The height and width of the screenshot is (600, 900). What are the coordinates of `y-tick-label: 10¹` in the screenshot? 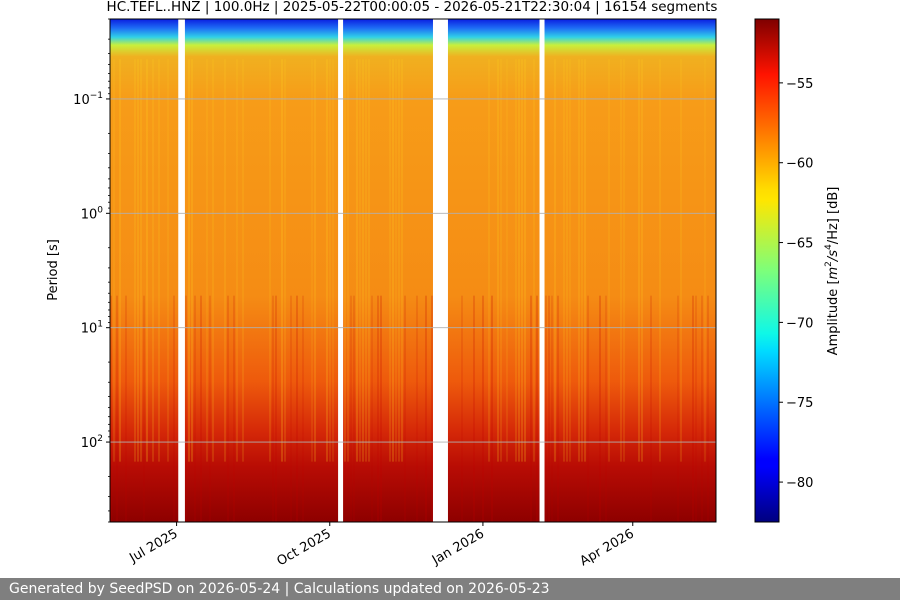 It's located at (92, 328).